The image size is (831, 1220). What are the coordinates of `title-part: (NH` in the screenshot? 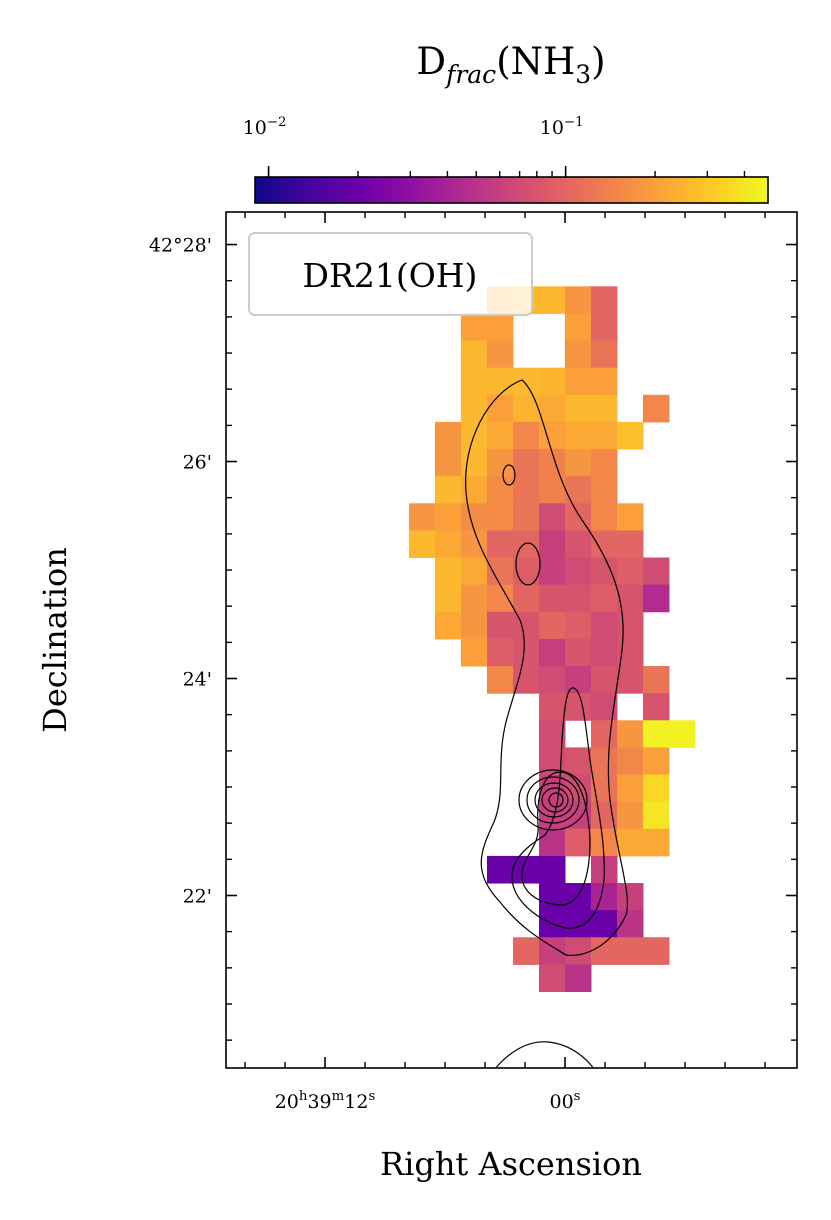 It's located at (535, 61).